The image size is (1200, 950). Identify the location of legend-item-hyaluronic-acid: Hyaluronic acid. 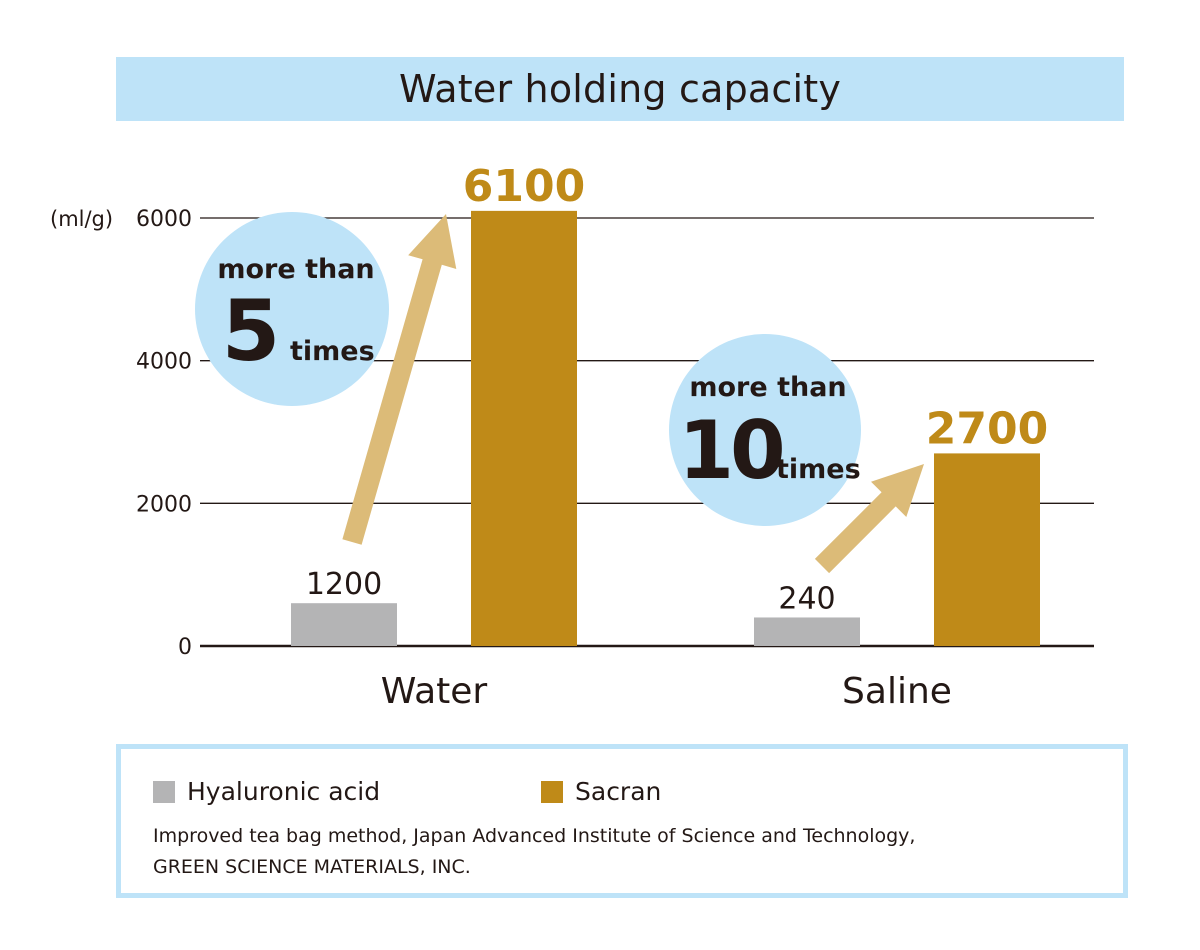
(266, 791).